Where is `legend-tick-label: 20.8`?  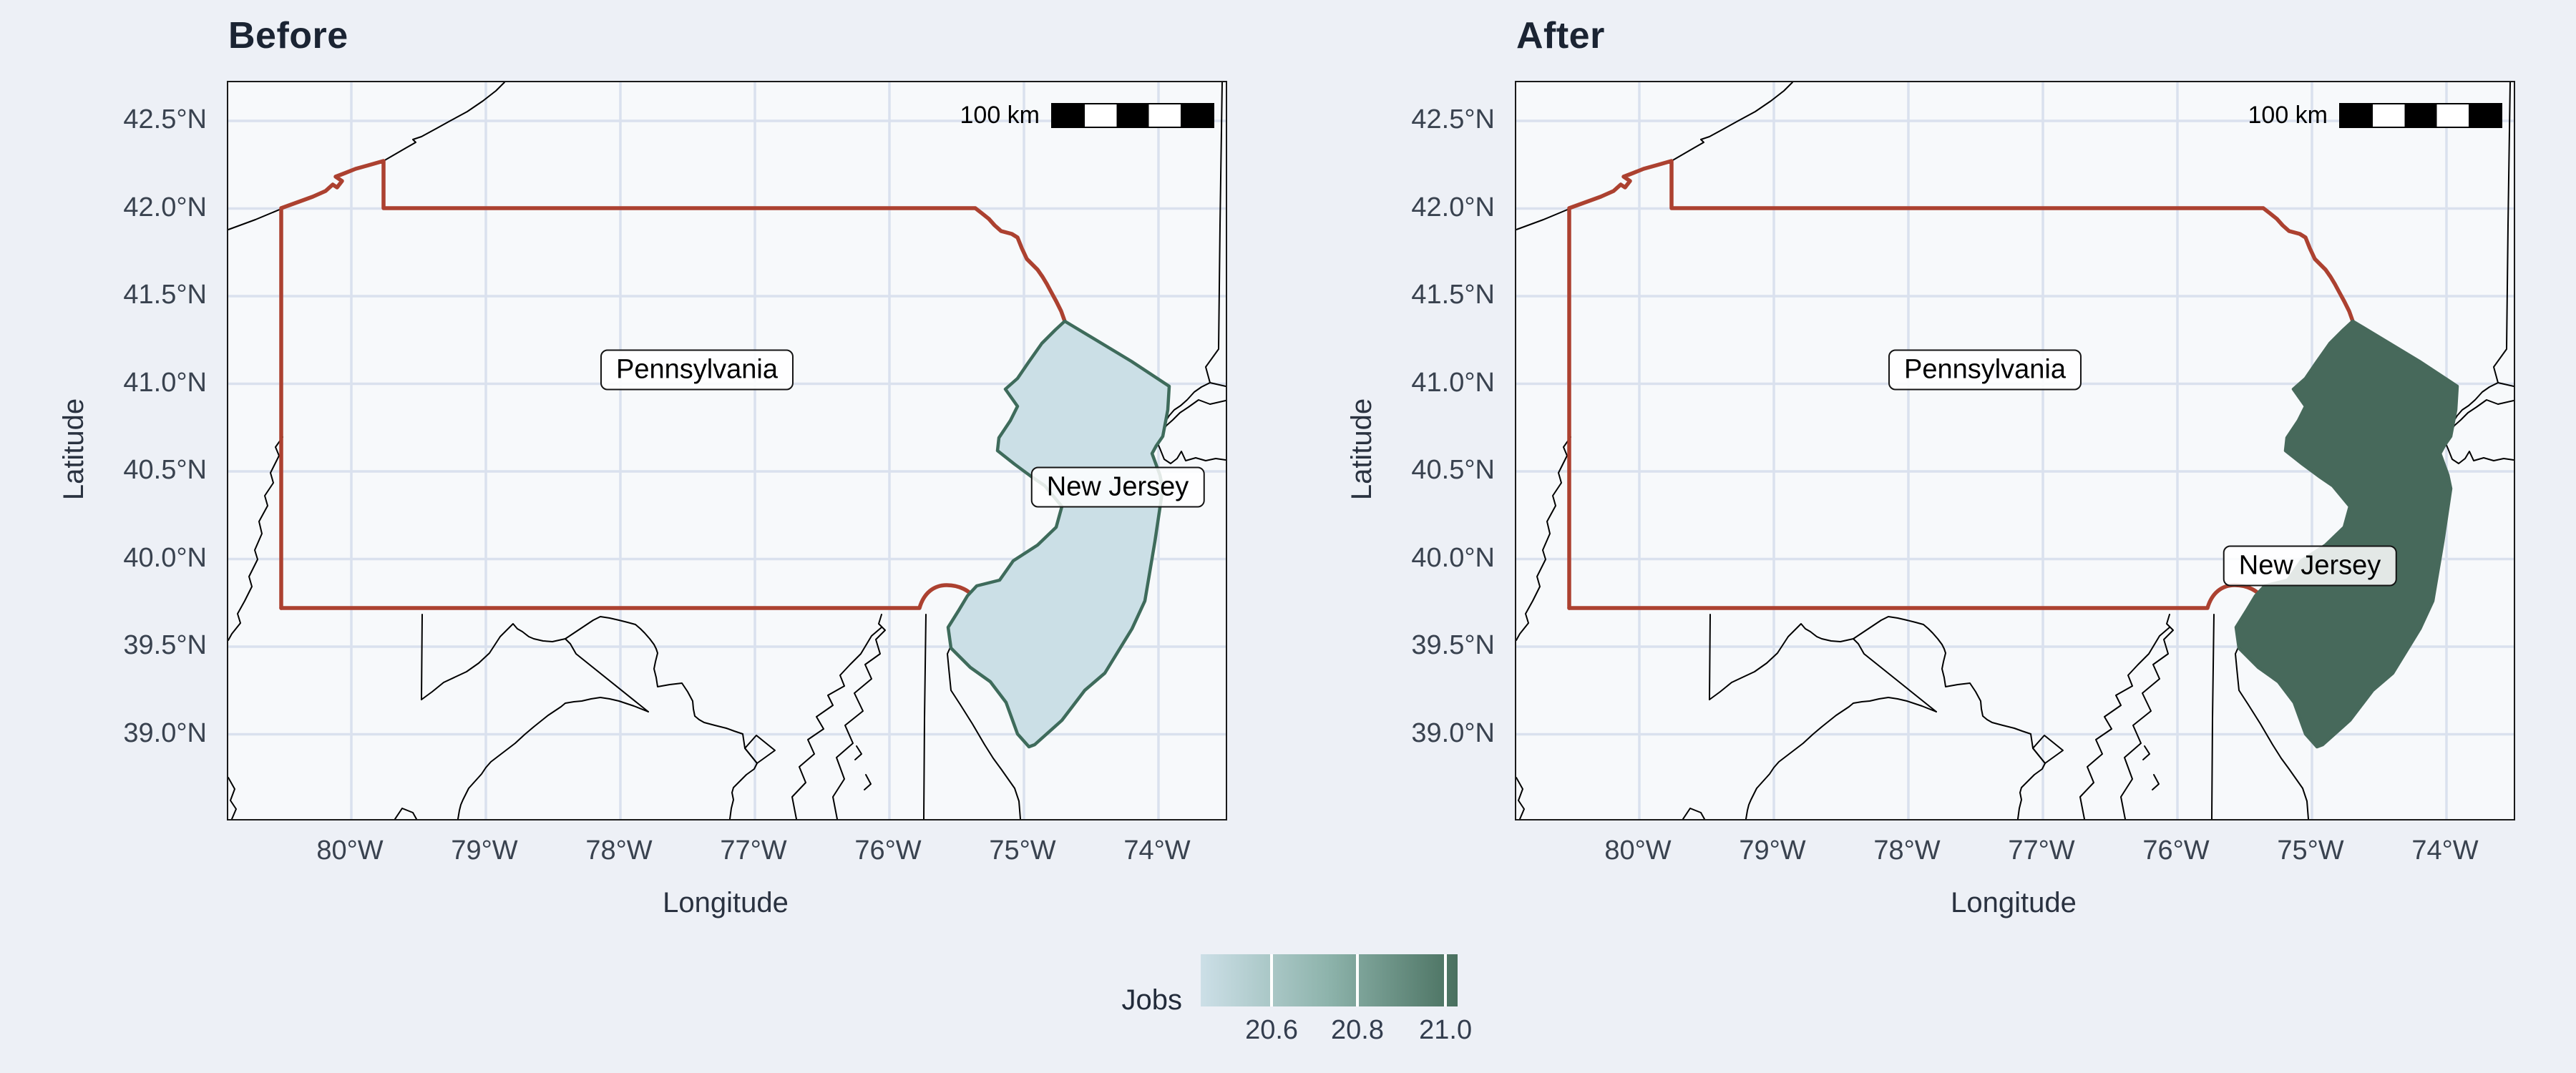 legend-tick-label: 20.8 is located at coordinates (1357, 1030).